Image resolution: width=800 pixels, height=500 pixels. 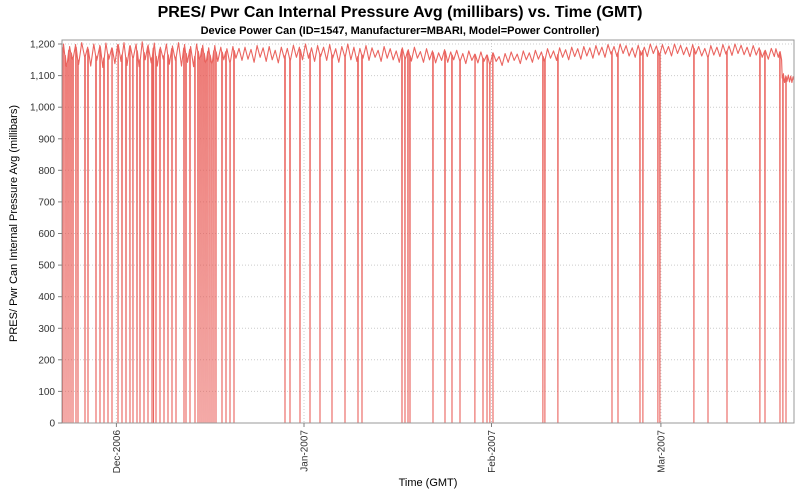 What do you see at coordinates (46, 329) in the screenshot?
I see `y-tick-label: 300` at bounding box center [46, 329].